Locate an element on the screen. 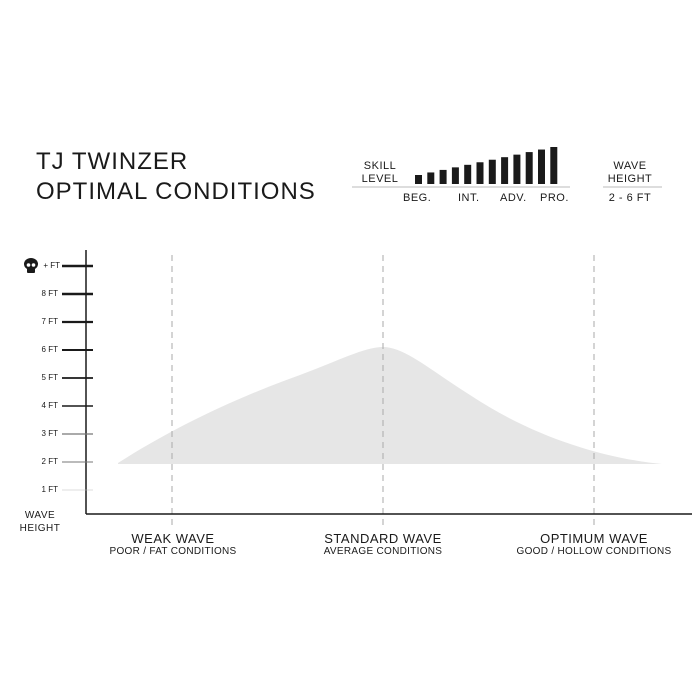  y-tick-label: 8 FT is located at coordinates (49, 293).